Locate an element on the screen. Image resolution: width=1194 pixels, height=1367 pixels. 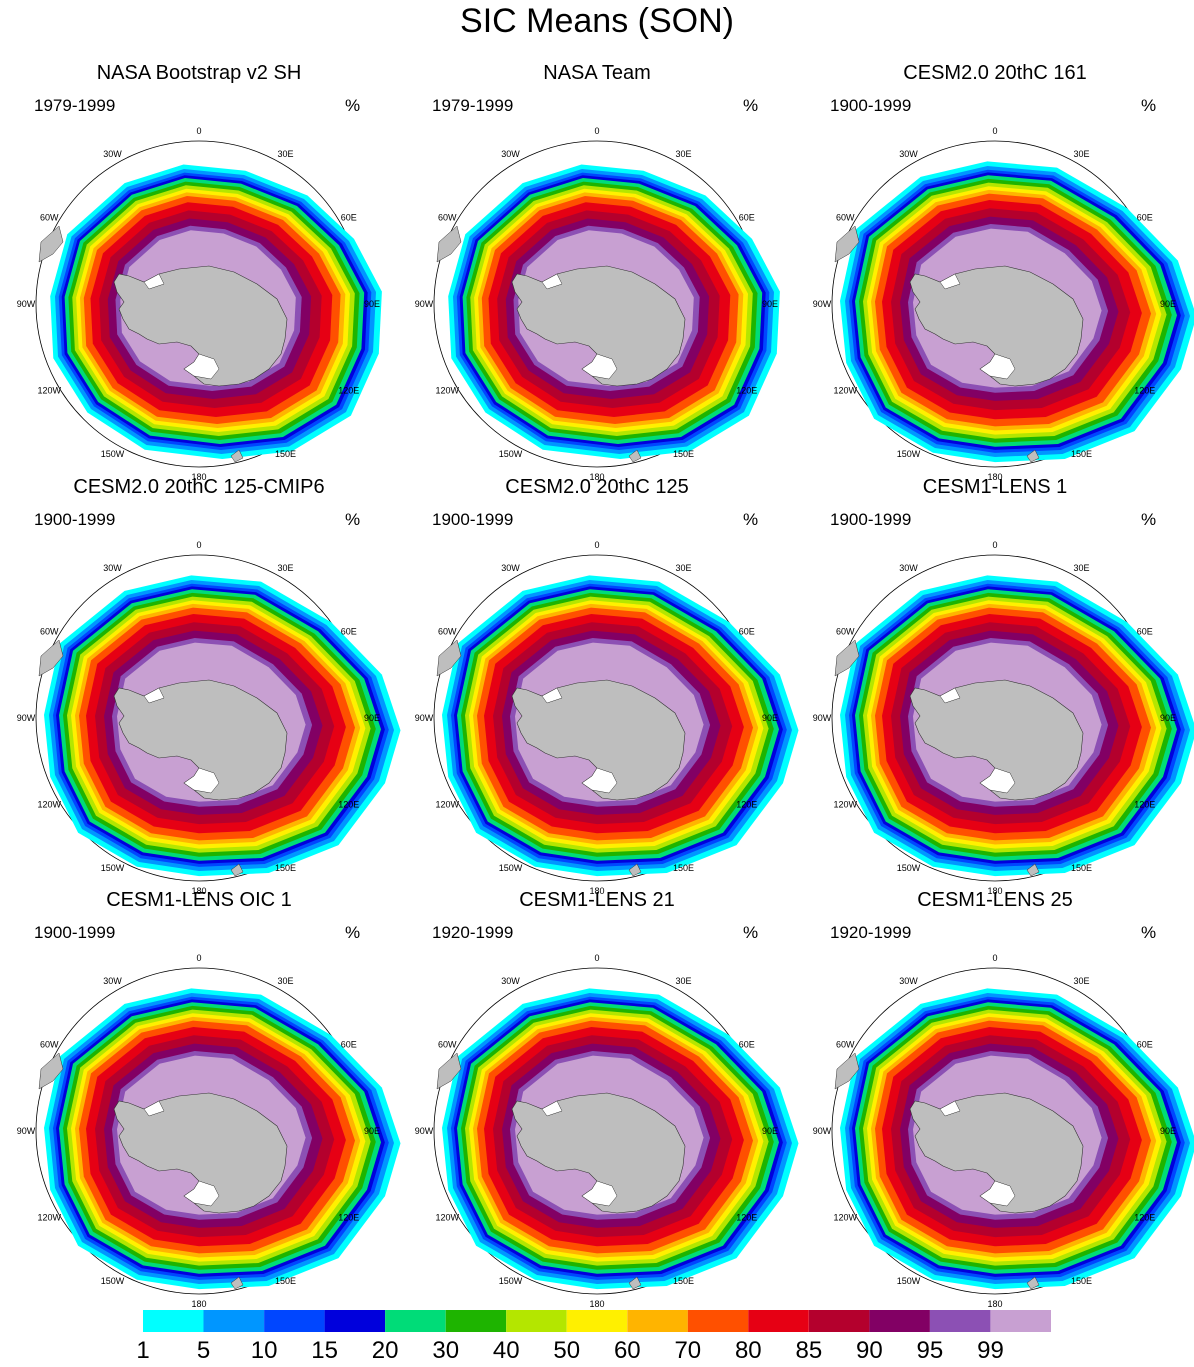
sea-ice-field is located at coordinates (216, 311).